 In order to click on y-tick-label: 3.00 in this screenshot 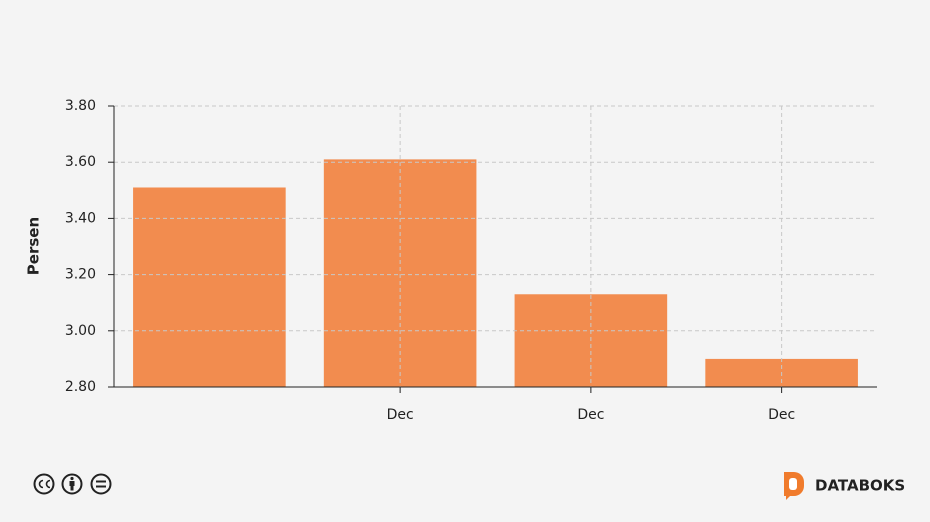, I will do `click(80, 331)`.